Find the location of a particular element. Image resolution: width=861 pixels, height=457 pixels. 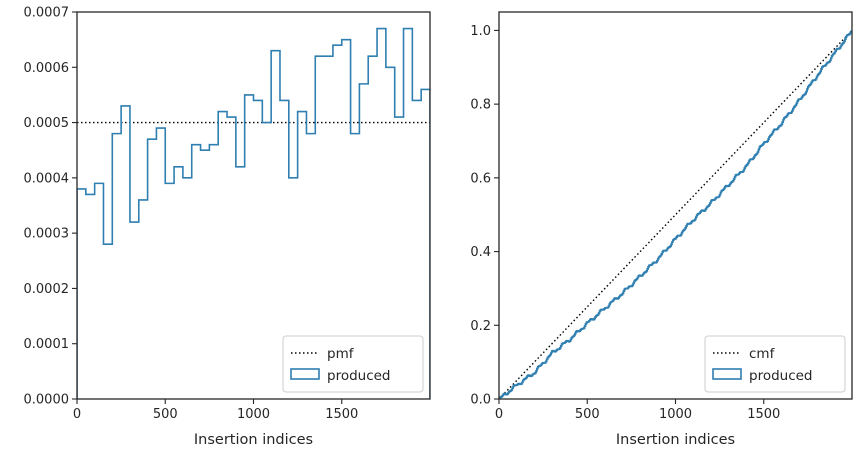

y-tick-label: 0.2 is located at coordinates (480, 326).